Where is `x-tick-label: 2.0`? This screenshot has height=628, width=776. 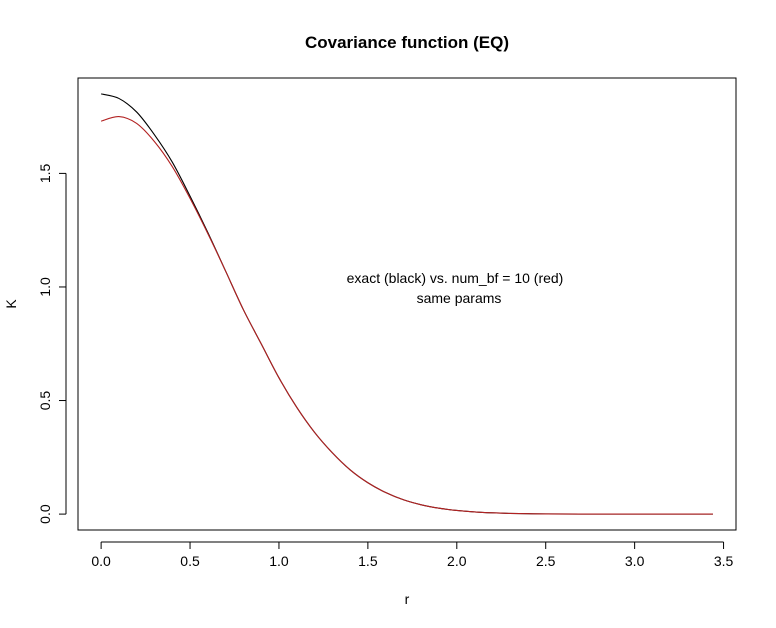 x-tick-label: 2.0 is located at coordinates (457, 561).